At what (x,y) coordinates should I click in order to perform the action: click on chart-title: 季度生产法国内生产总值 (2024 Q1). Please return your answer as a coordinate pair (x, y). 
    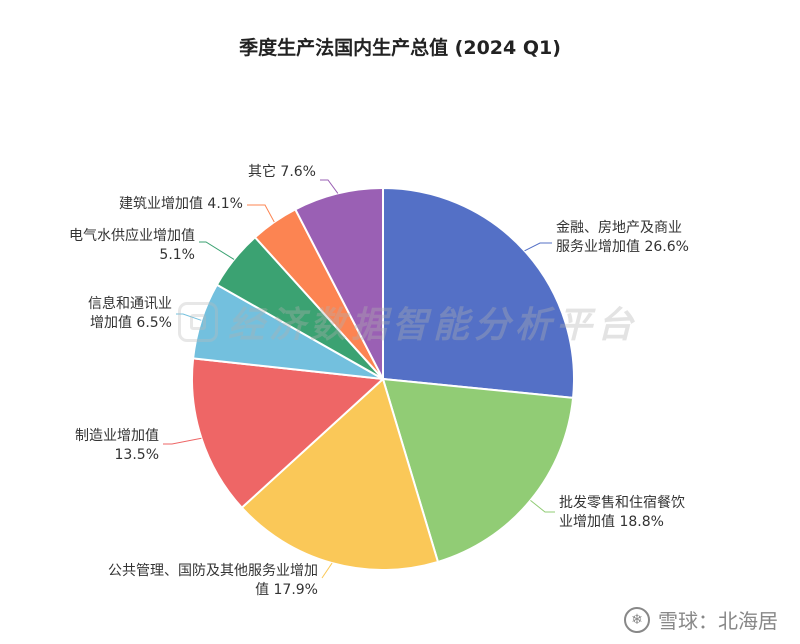
    Looking at the image, I should click on (400, 48).